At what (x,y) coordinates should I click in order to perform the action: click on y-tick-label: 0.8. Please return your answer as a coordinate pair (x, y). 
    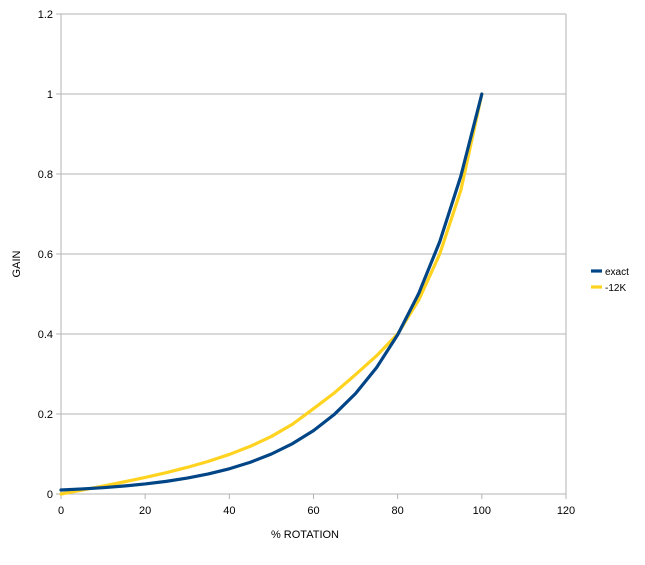
    Looking at the image, I should click on (45, 175).